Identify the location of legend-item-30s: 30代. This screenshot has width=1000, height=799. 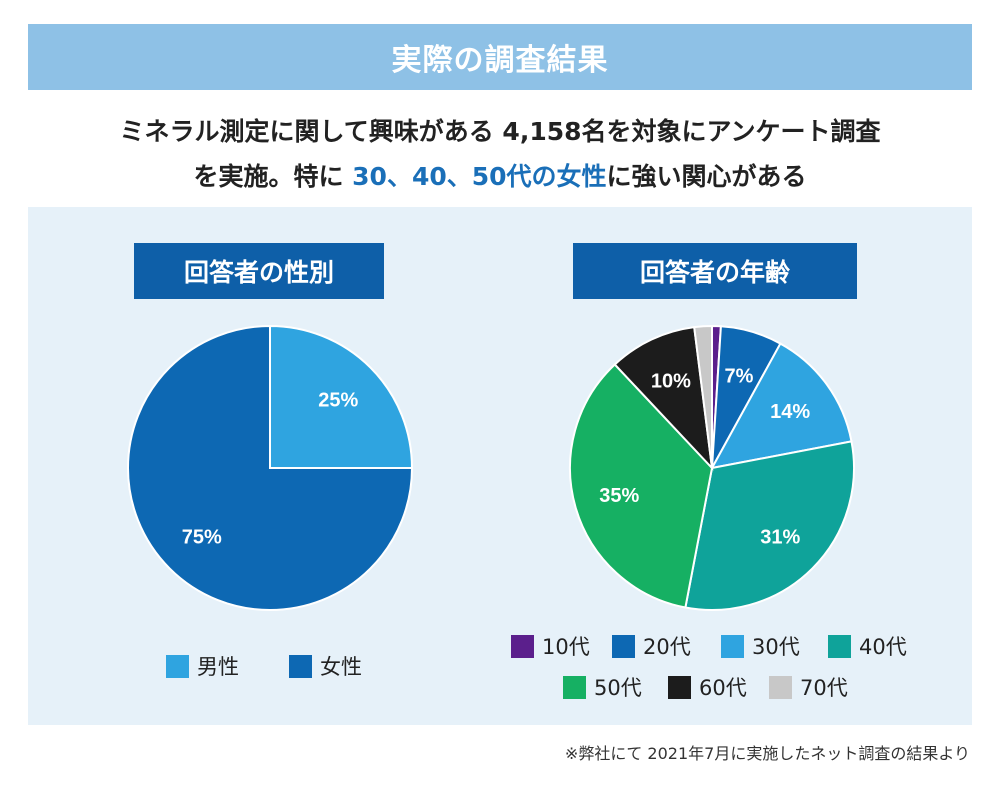
(760, 646).